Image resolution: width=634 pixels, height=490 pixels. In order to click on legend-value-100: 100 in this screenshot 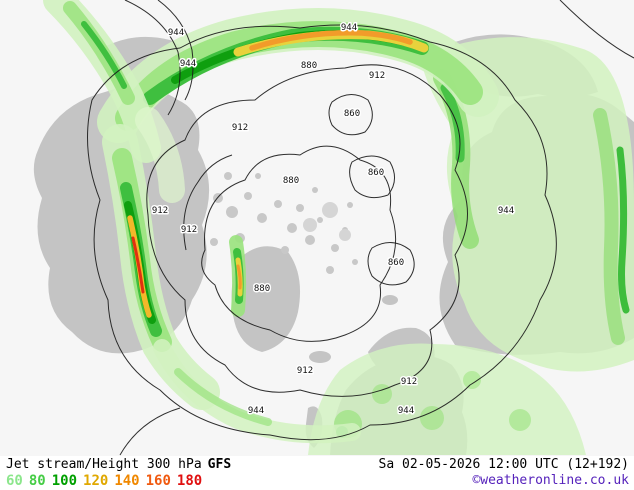, I will do `click(64, 481)`.